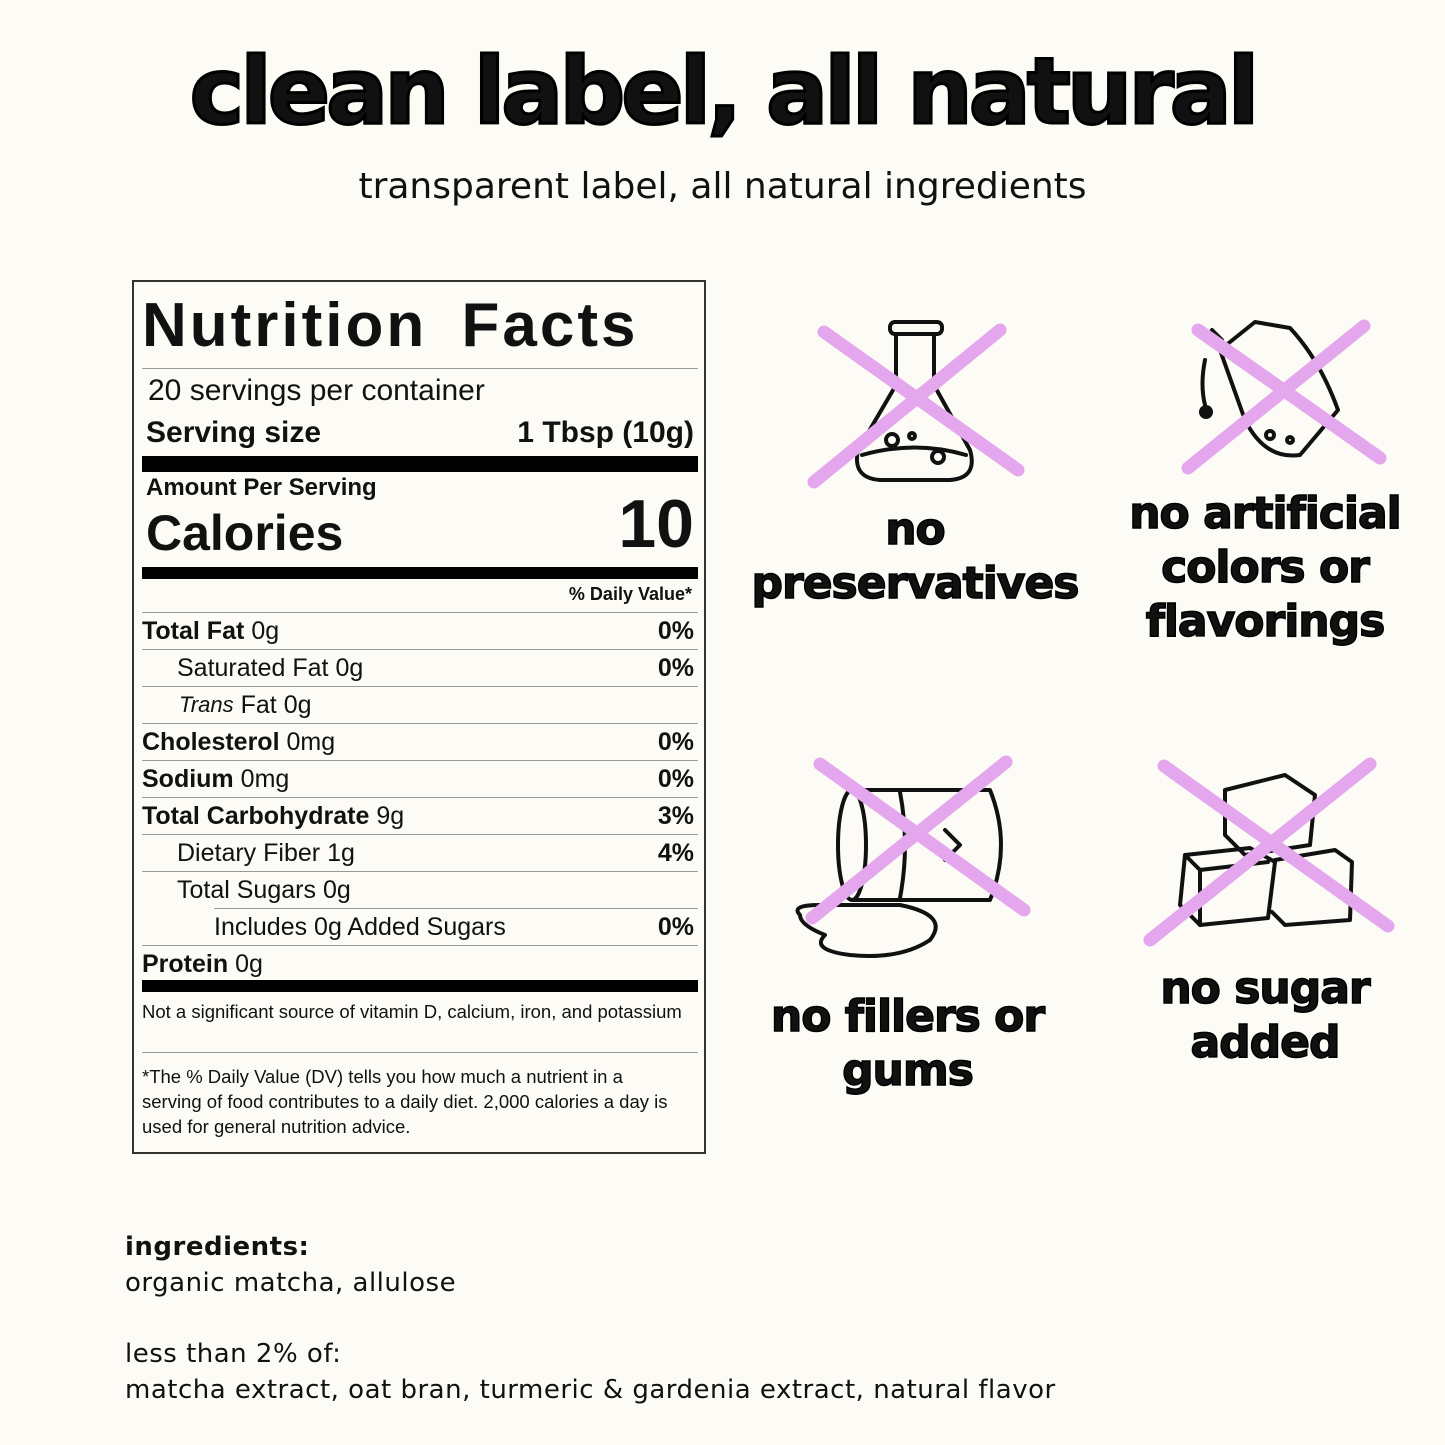  Describe the element at coordinates (258, 704) in the screenshot. I see `nutrient: Fat` at that location.